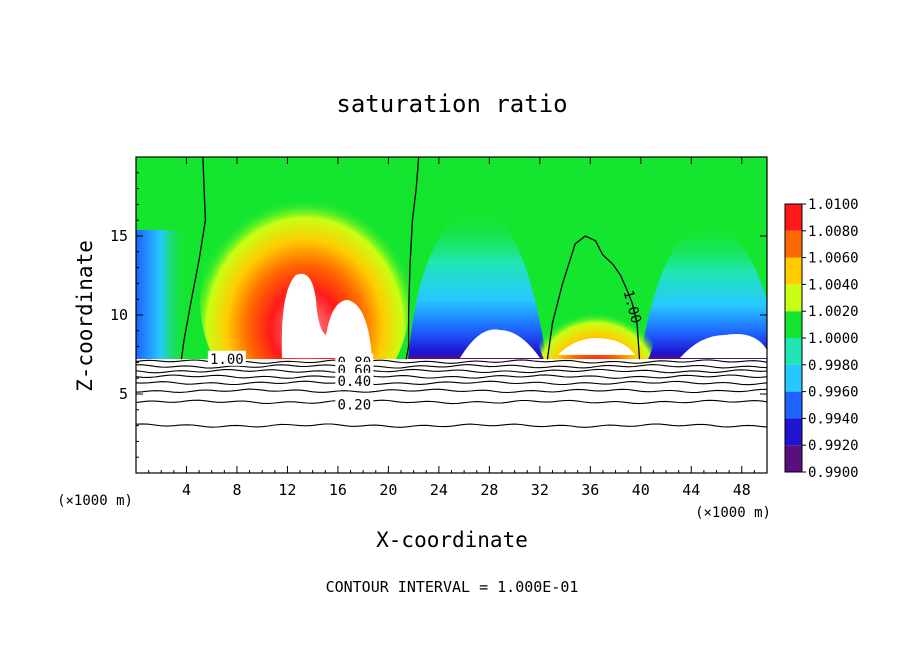 The width and height of the screenshot is (904, 654). Describe the element at coordinates (691, 490) in the screenshot. I see `x-tick-label: 44` at that location.